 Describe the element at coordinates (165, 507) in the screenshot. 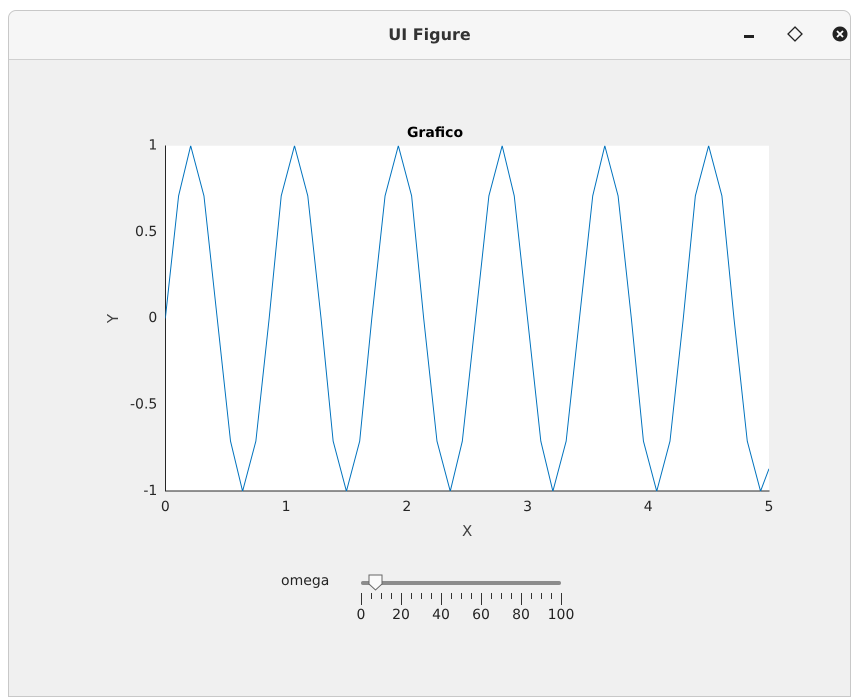

I see `x-tick-label: 0` at that location.